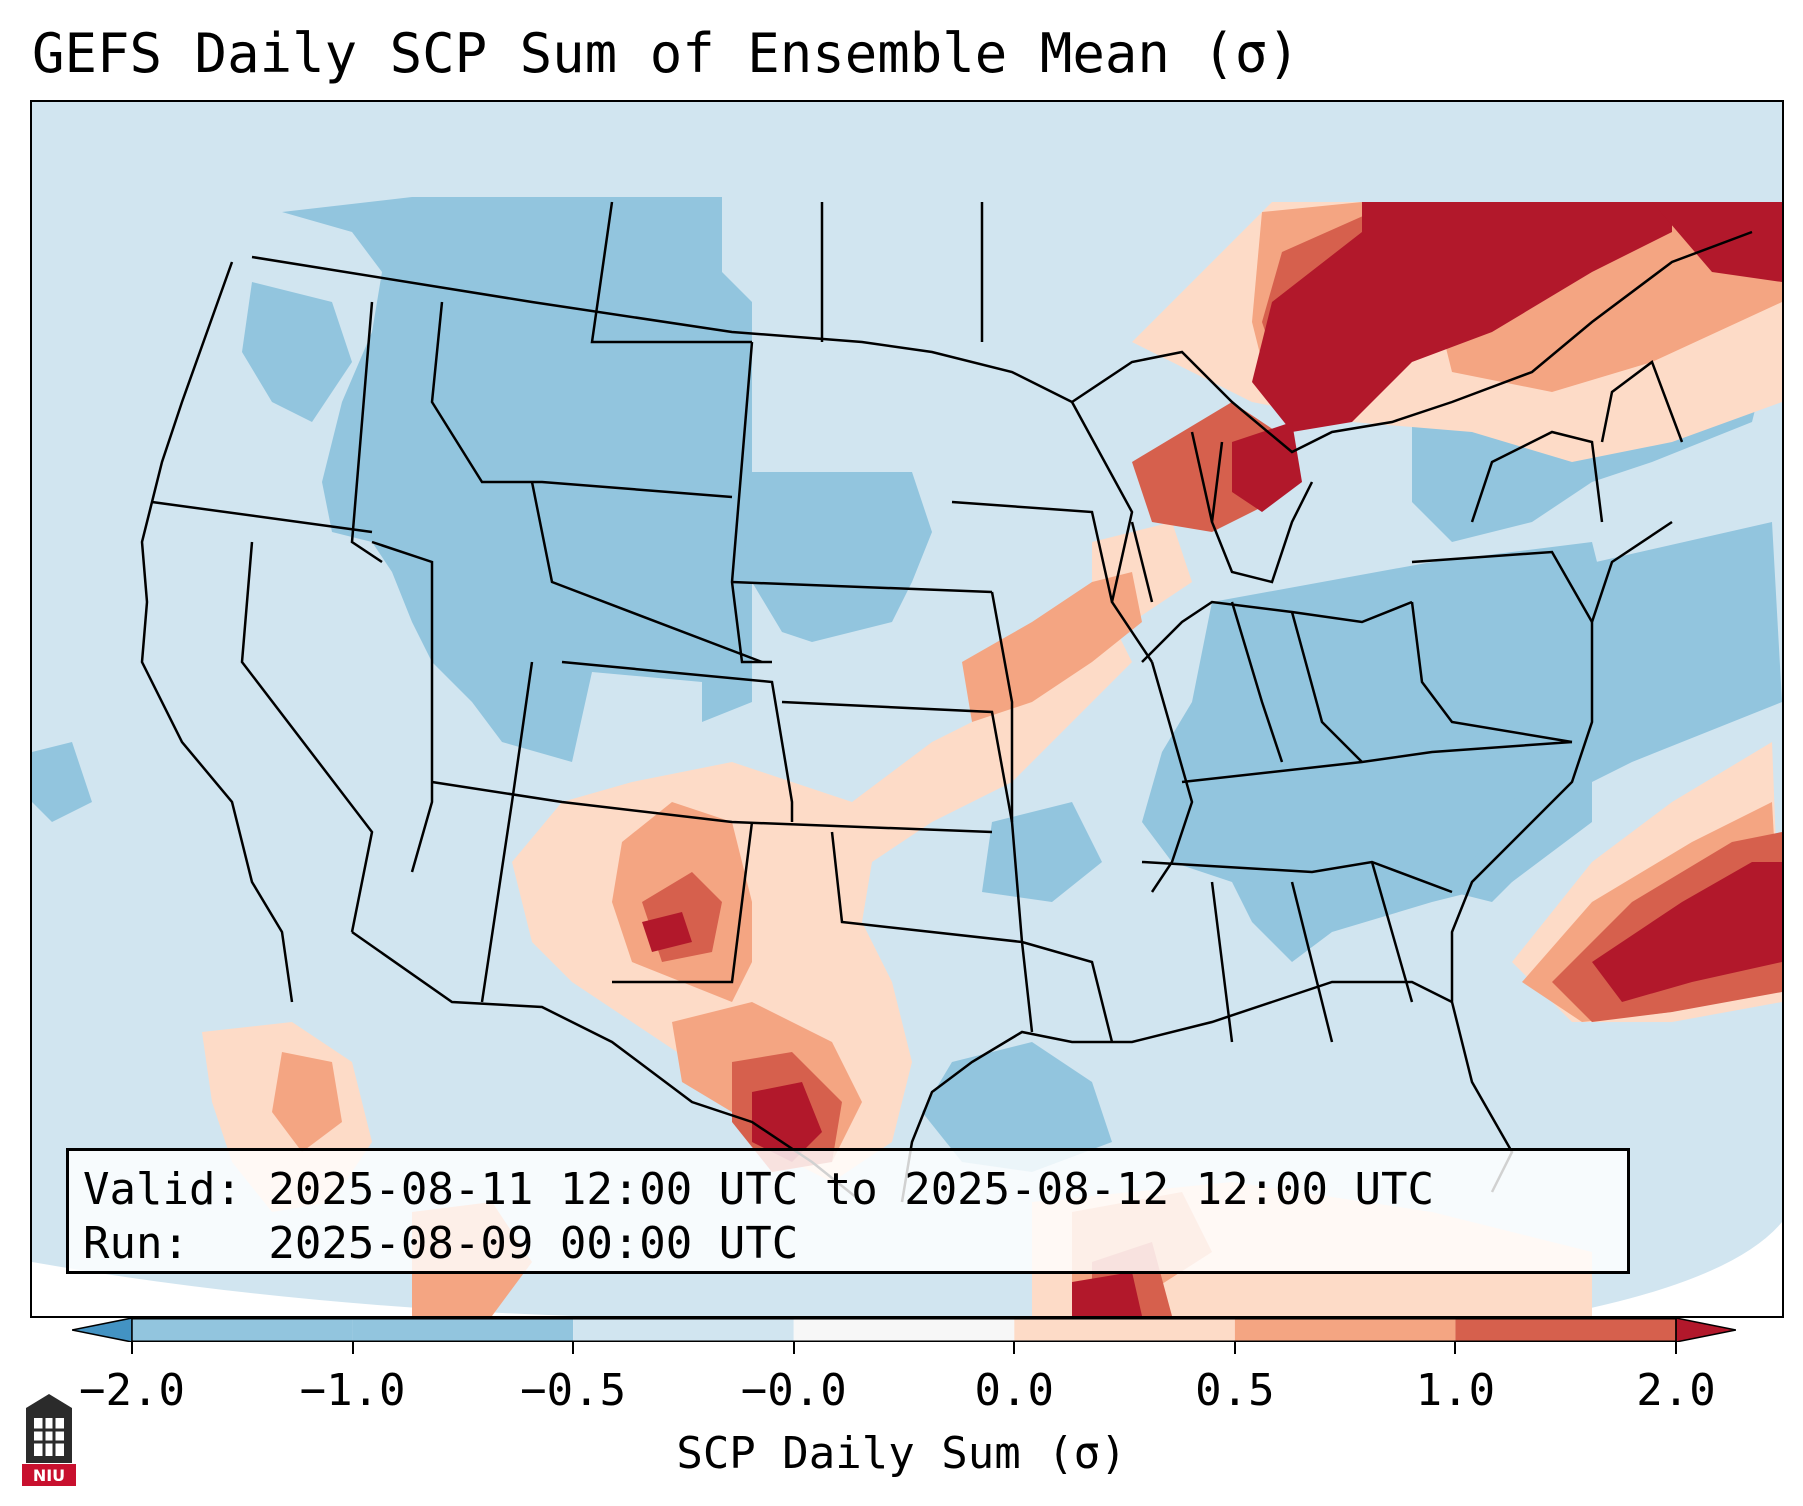 This screenshot has width=1803, height=1506. What do you see at coordinates (573, 1390) in the screenshot?
I see `colorbar-tick-label: −0.5` at bounding box center [573, 1390].